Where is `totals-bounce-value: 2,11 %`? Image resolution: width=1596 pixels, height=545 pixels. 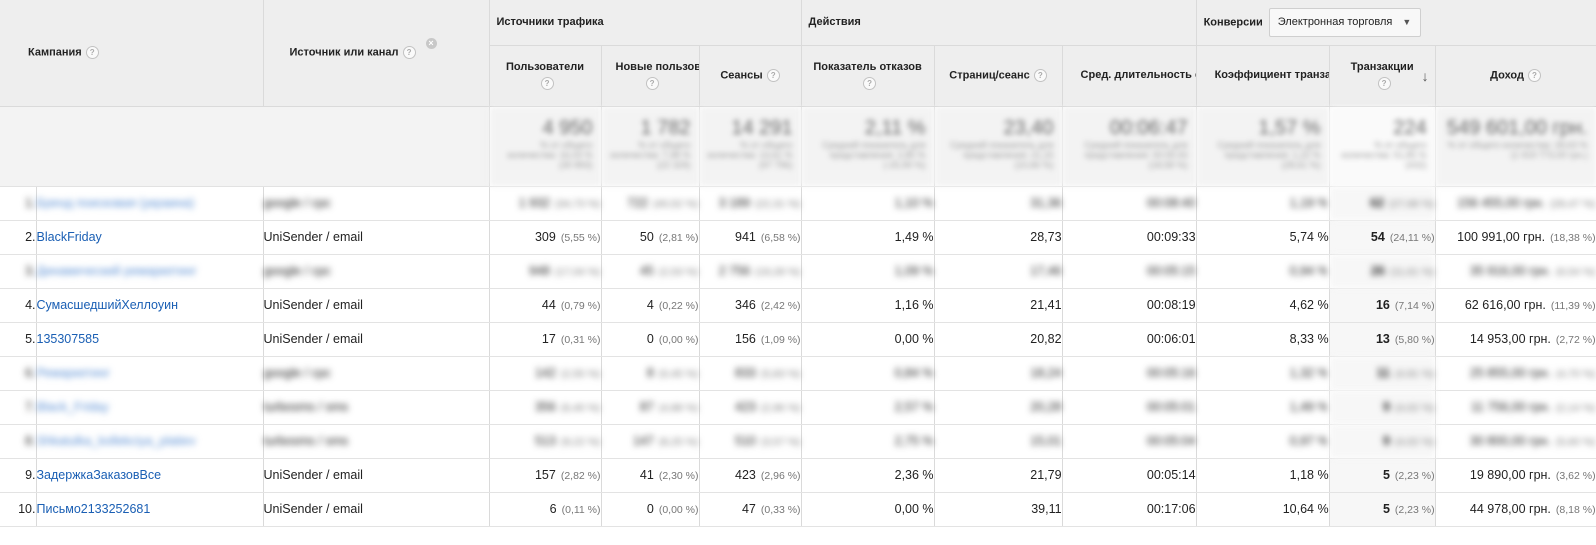 totals-bounce-value: 2,11 % is located at coordinates (895, 127).